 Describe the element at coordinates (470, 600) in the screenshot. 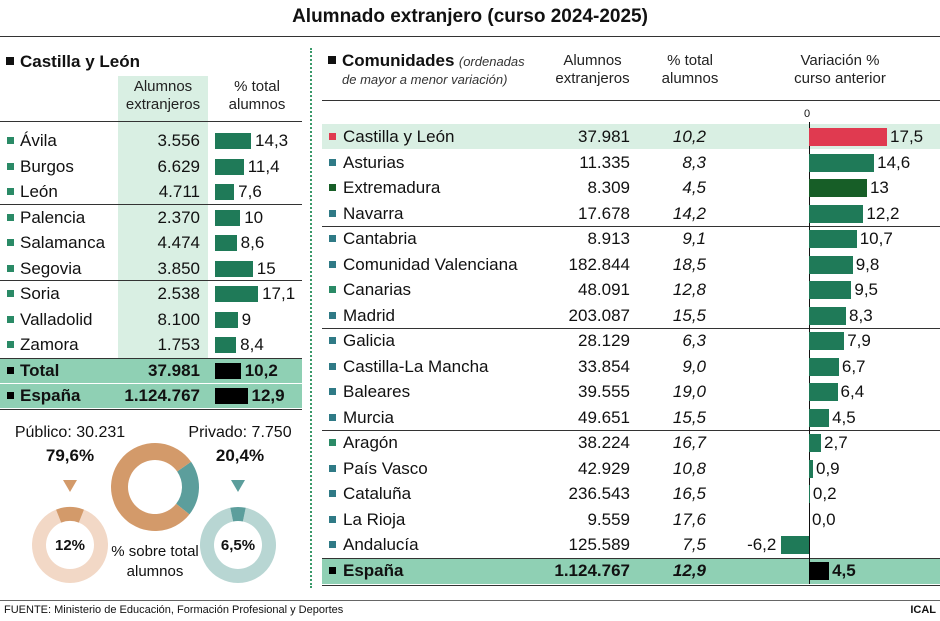

I see `footer-rule` at that location.